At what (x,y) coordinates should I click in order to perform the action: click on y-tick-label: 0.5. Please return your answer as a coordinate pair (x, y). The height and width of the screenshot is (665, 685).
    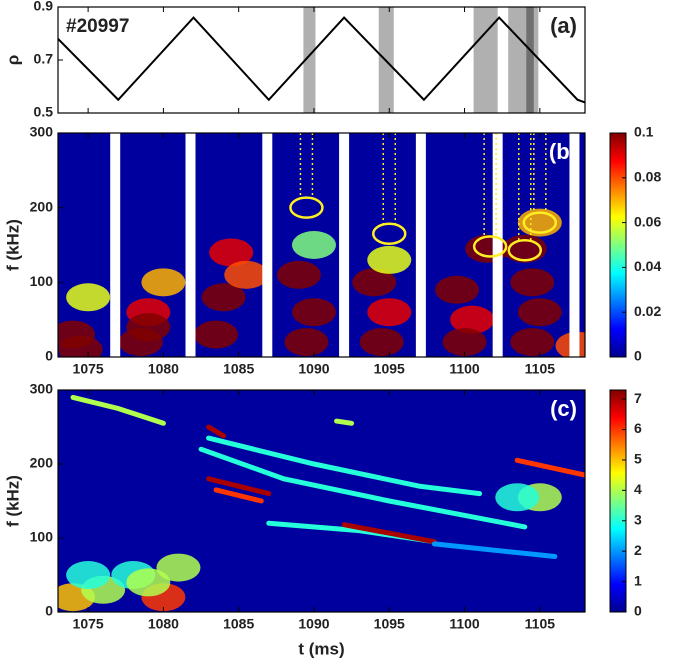
    Looking at the image, I should click on (44, 112).